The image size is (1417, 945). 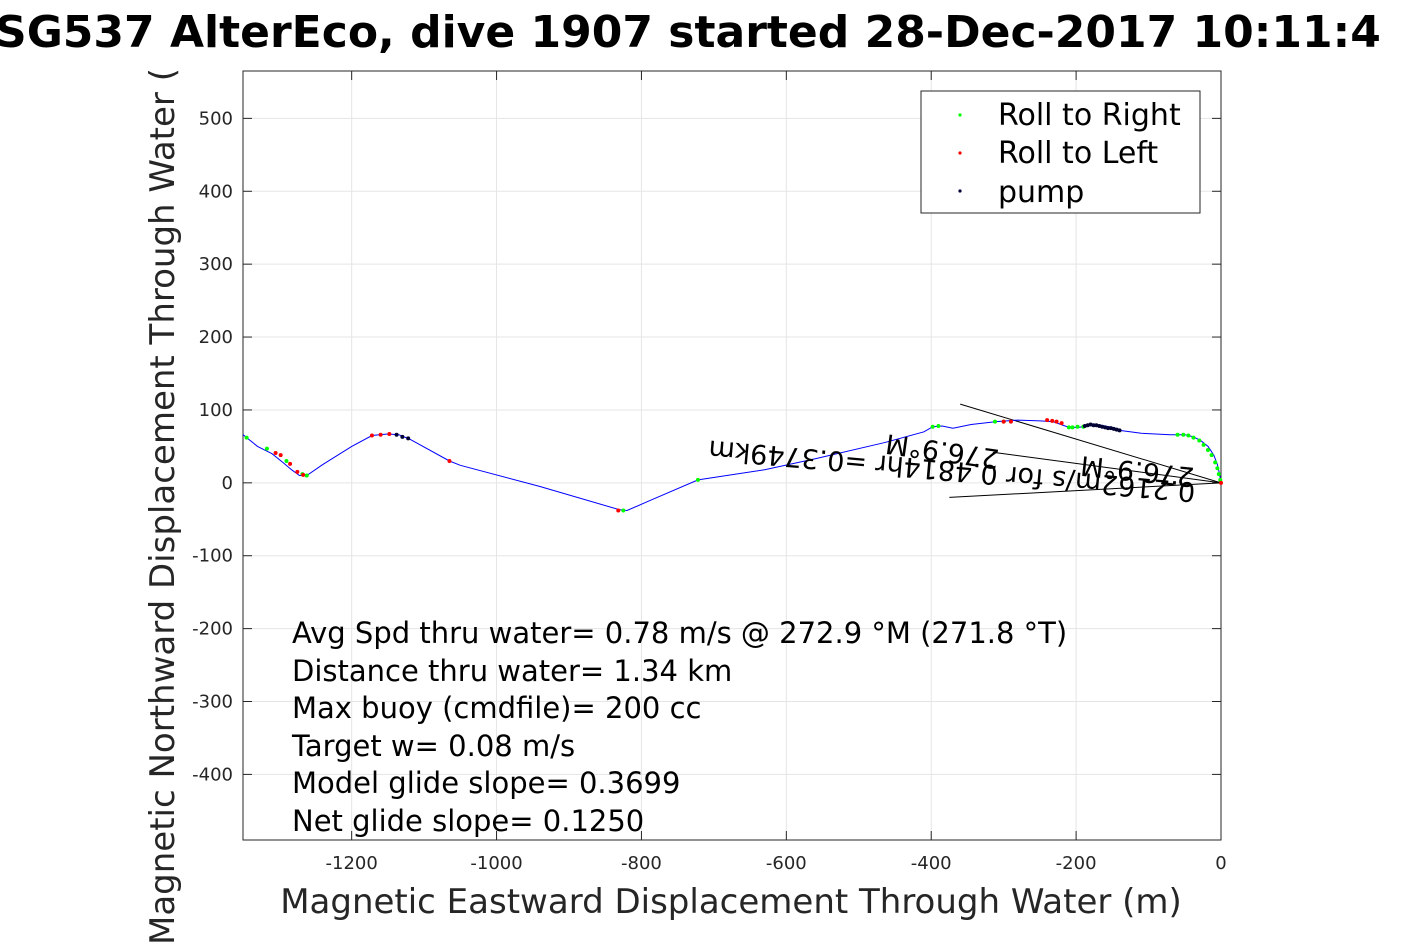 I want to click on legend-label-roll-right: Roll to Right, so click(x=1089, y=115).